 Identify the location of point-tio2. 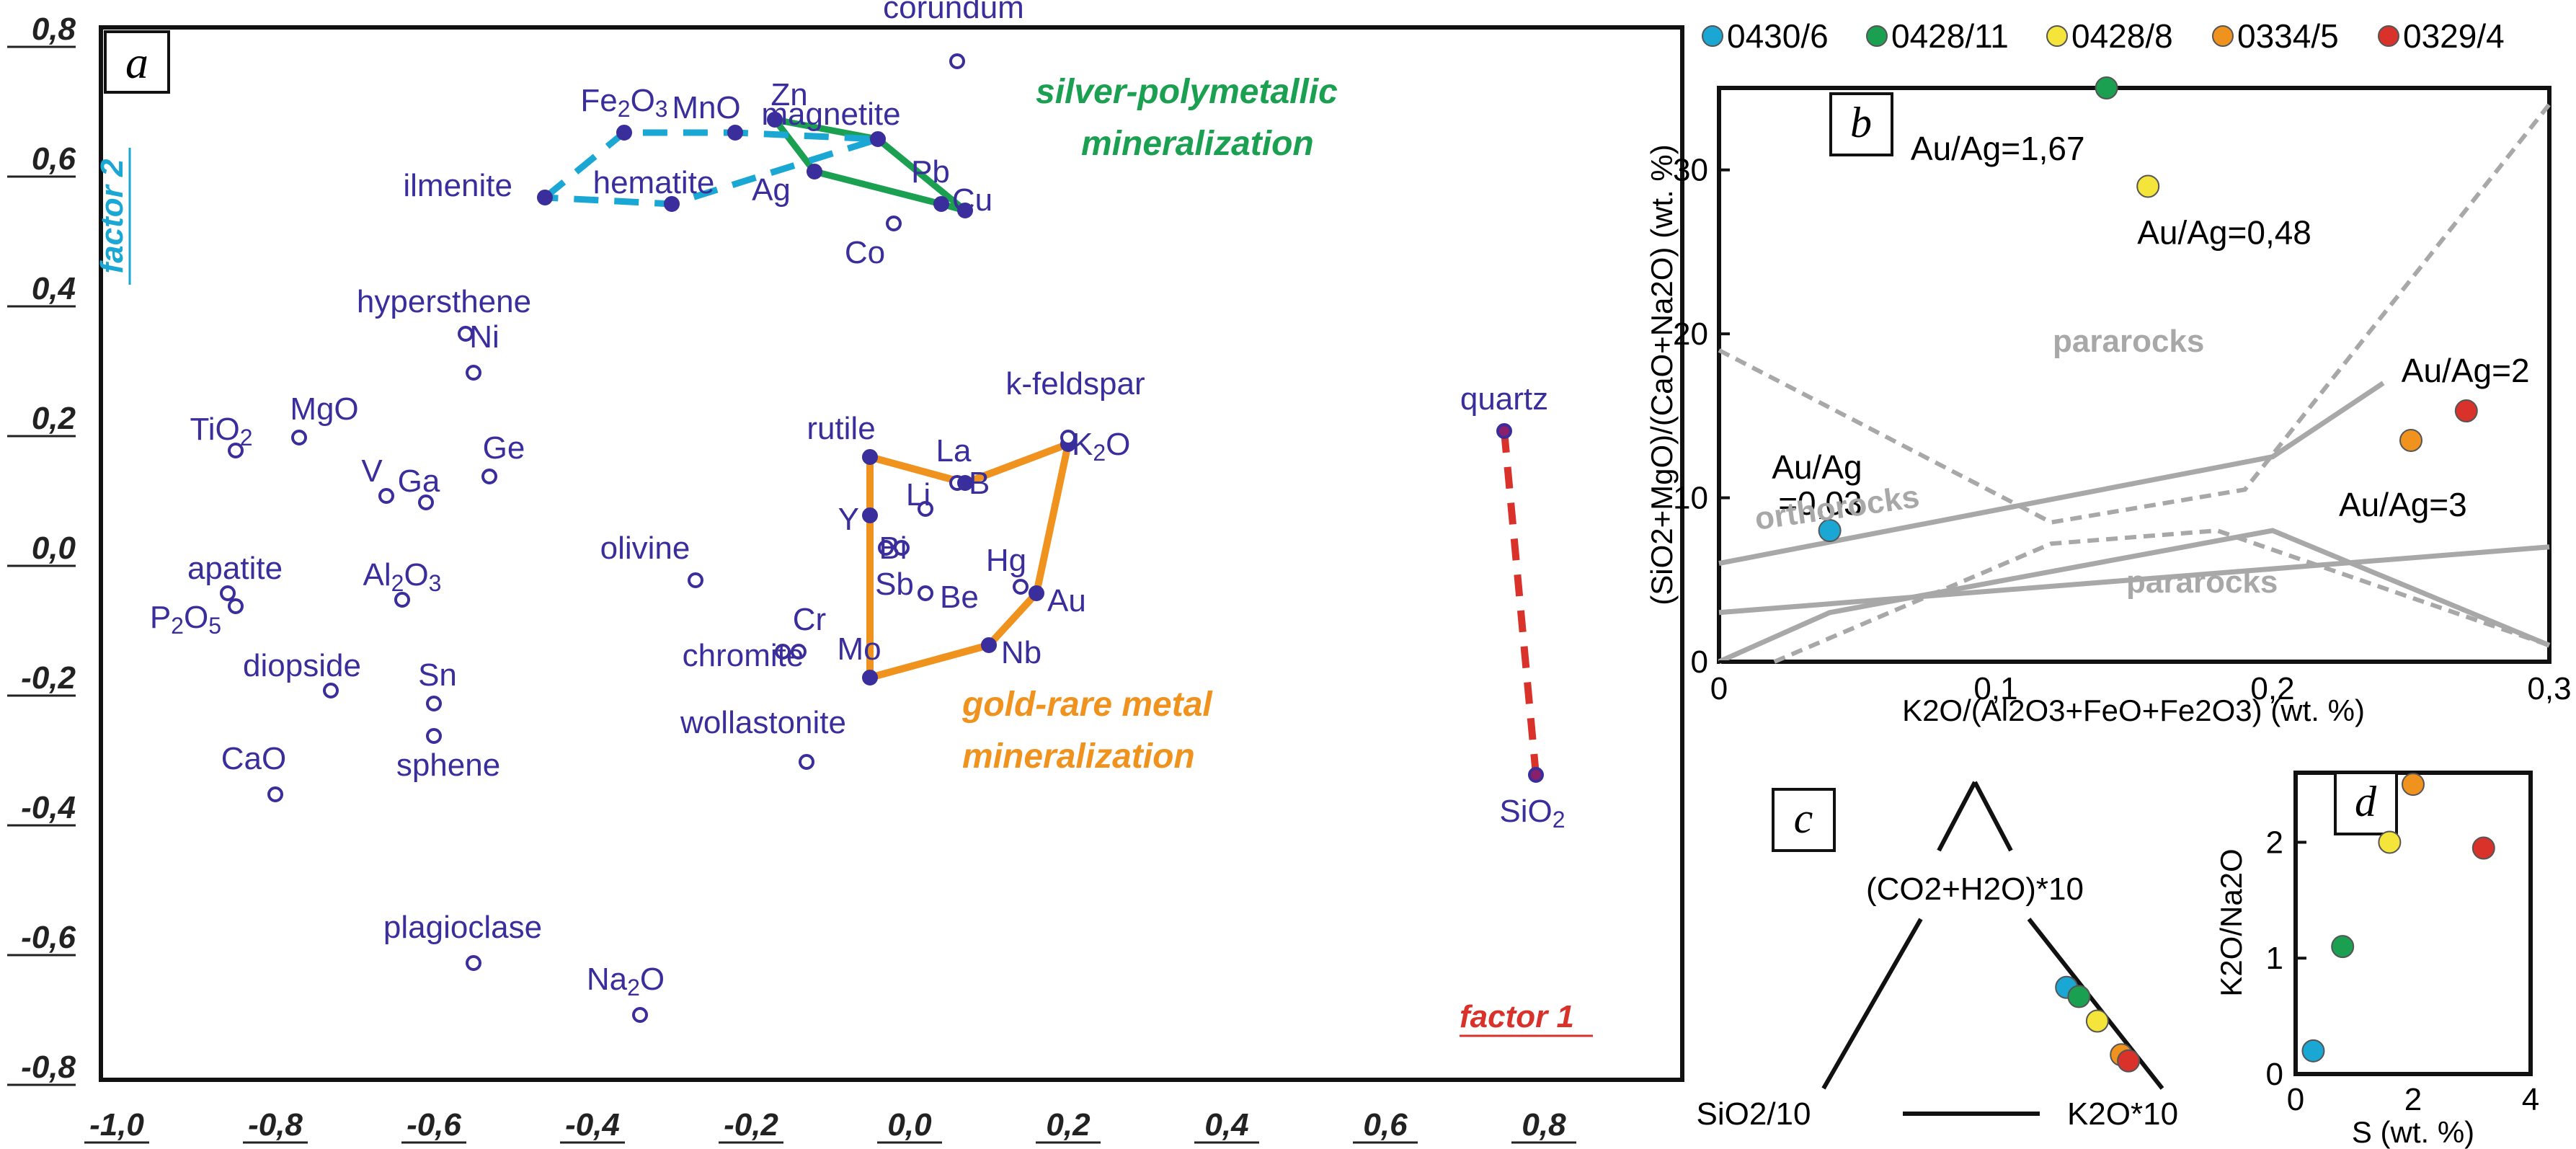
(236, 450).